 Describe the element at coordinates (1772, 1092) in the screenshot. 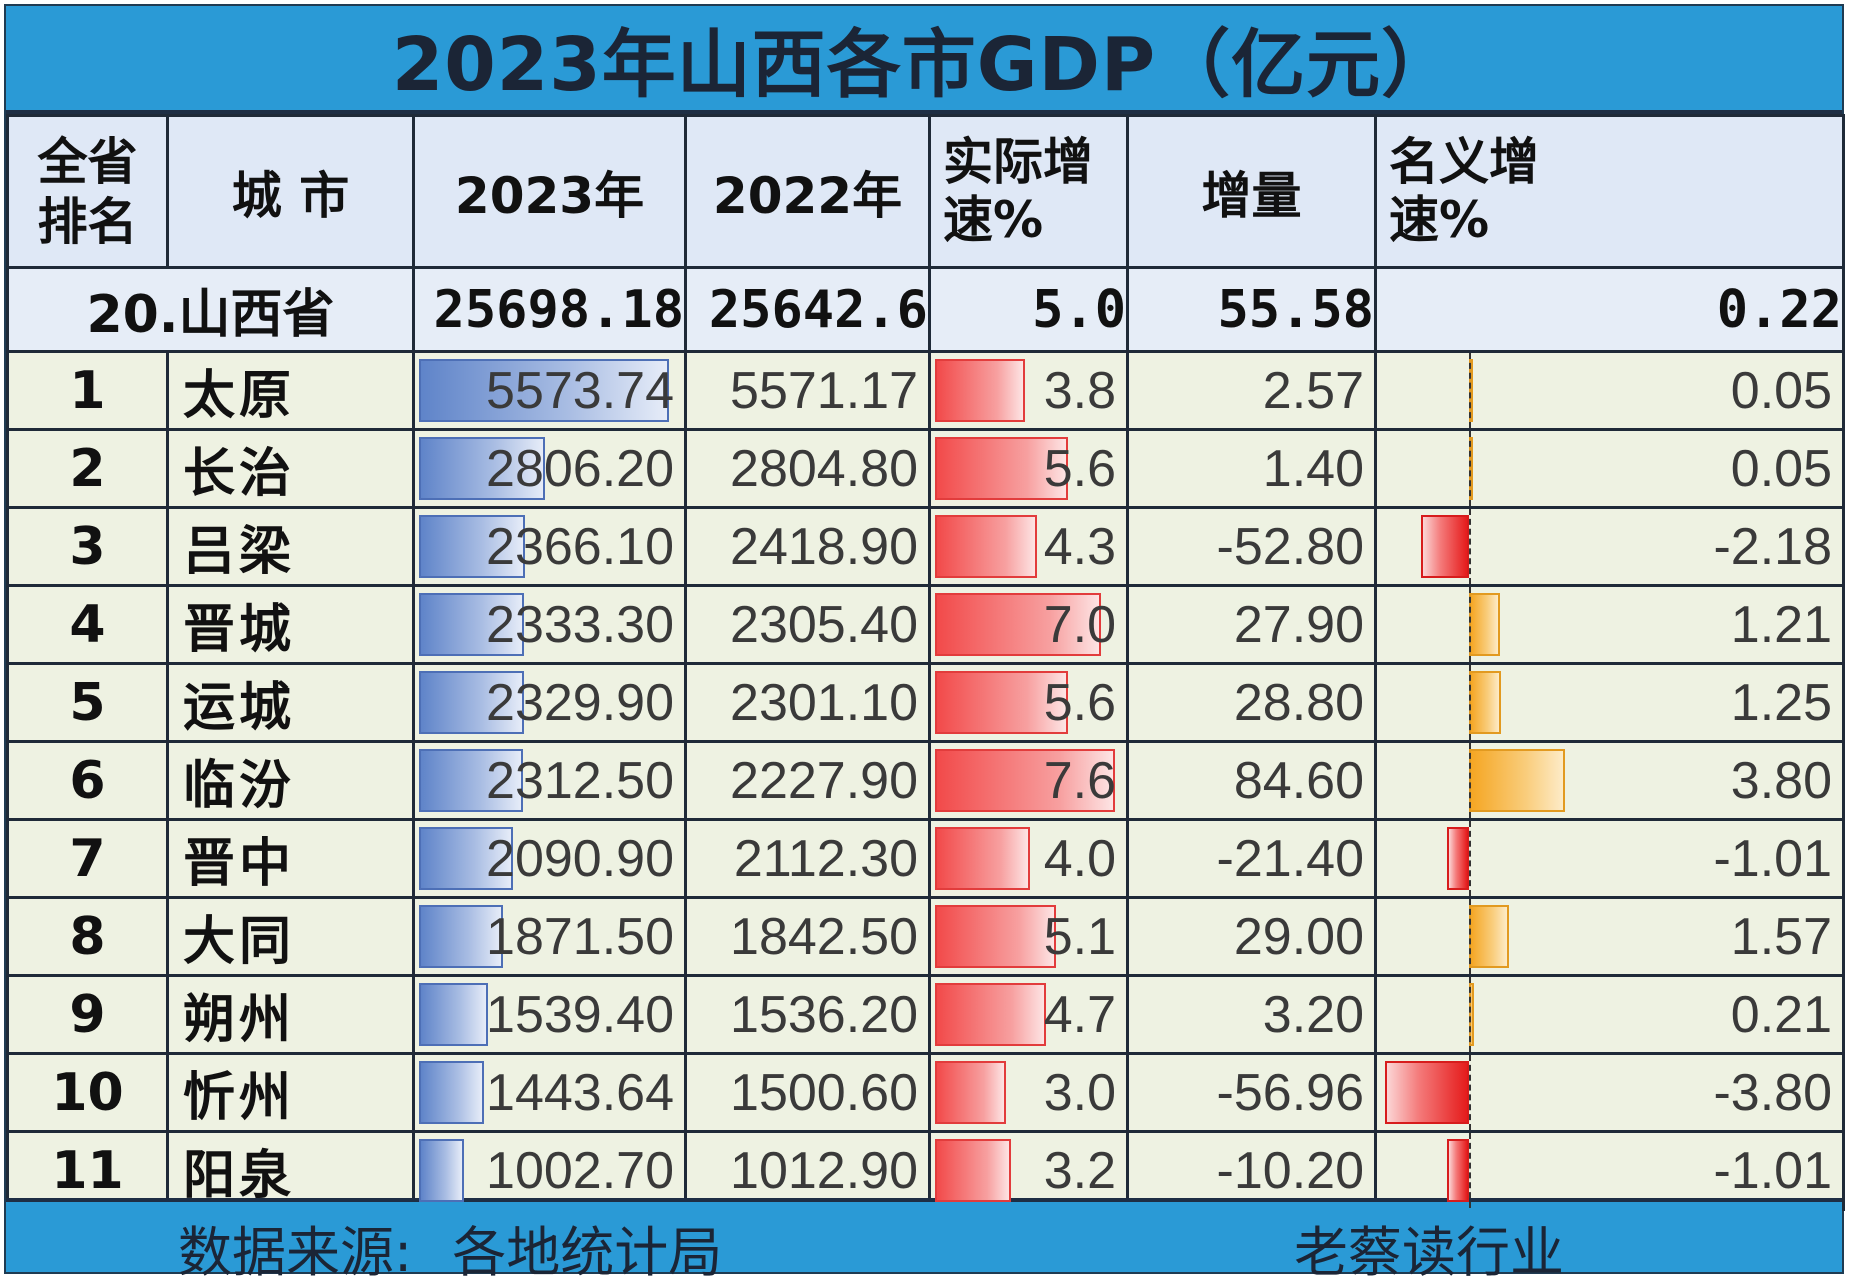

I see `nominal-growth-value: -3.80` at that location.